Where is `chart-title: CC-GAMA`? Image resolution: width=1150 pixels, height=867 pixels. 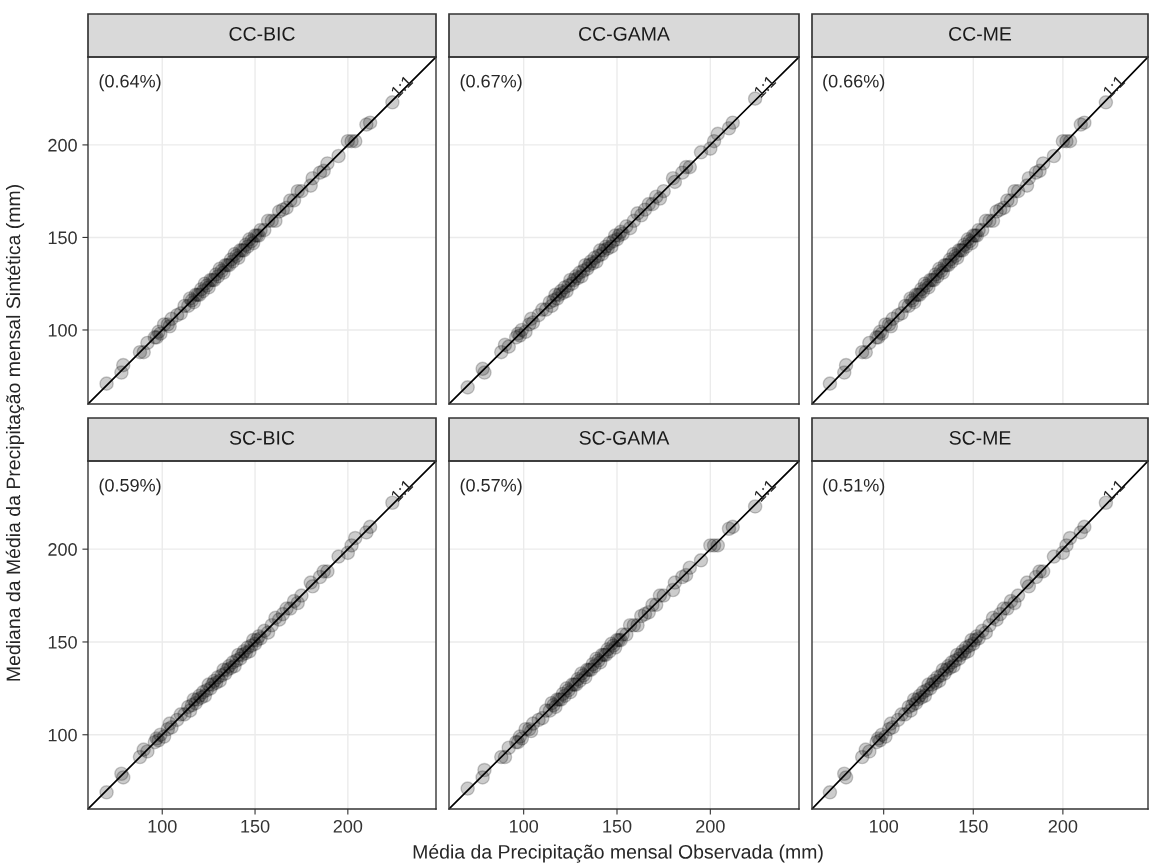
chart-title: CC-GAMA is located at coordinates (624, 33).